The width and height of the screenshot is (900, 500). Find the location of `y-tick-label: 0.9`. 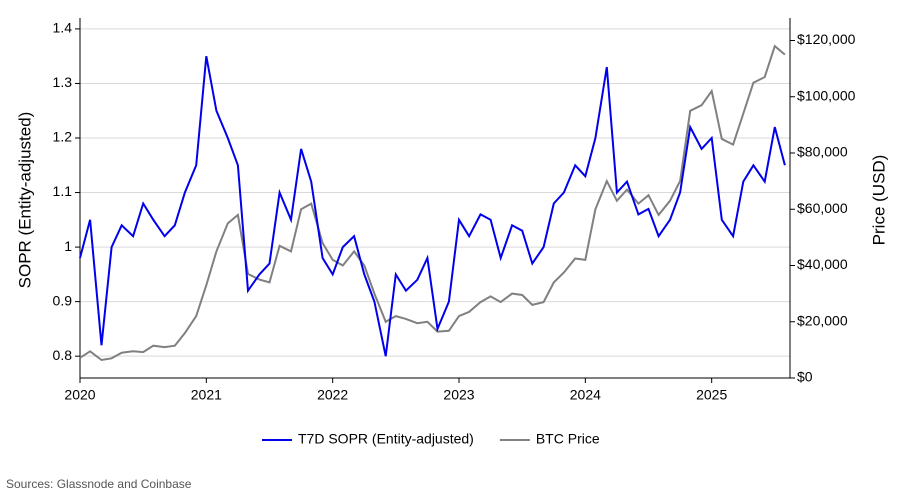

y-tick-label: 0.9 is located at coordinates (63, 300).